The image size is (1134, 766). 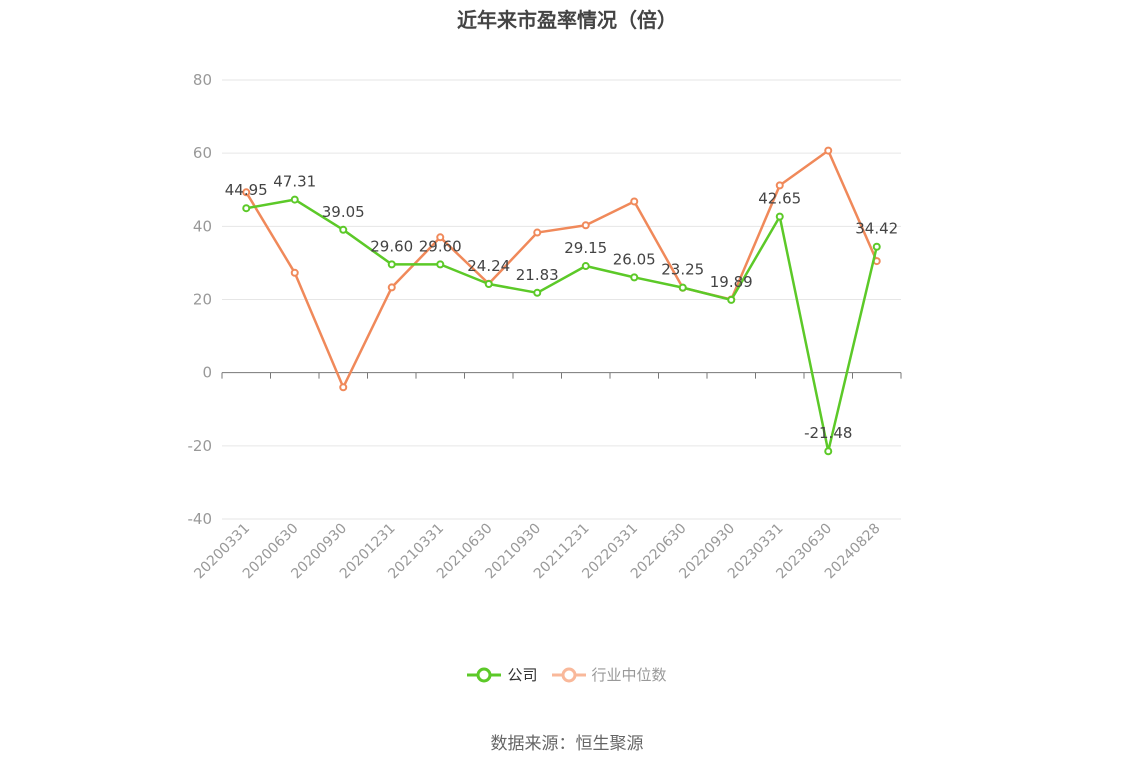 What do you see at coordinates (585, 248) in the screenshot?
I see `data-label: 29.15` at bounding box center [585, 248].